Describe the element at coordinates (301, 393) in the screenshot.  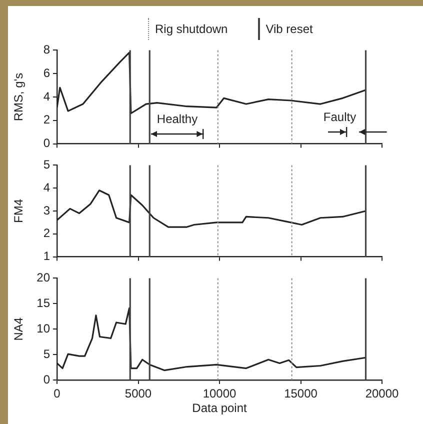
I see `x-tick-label: 15000` at that location.